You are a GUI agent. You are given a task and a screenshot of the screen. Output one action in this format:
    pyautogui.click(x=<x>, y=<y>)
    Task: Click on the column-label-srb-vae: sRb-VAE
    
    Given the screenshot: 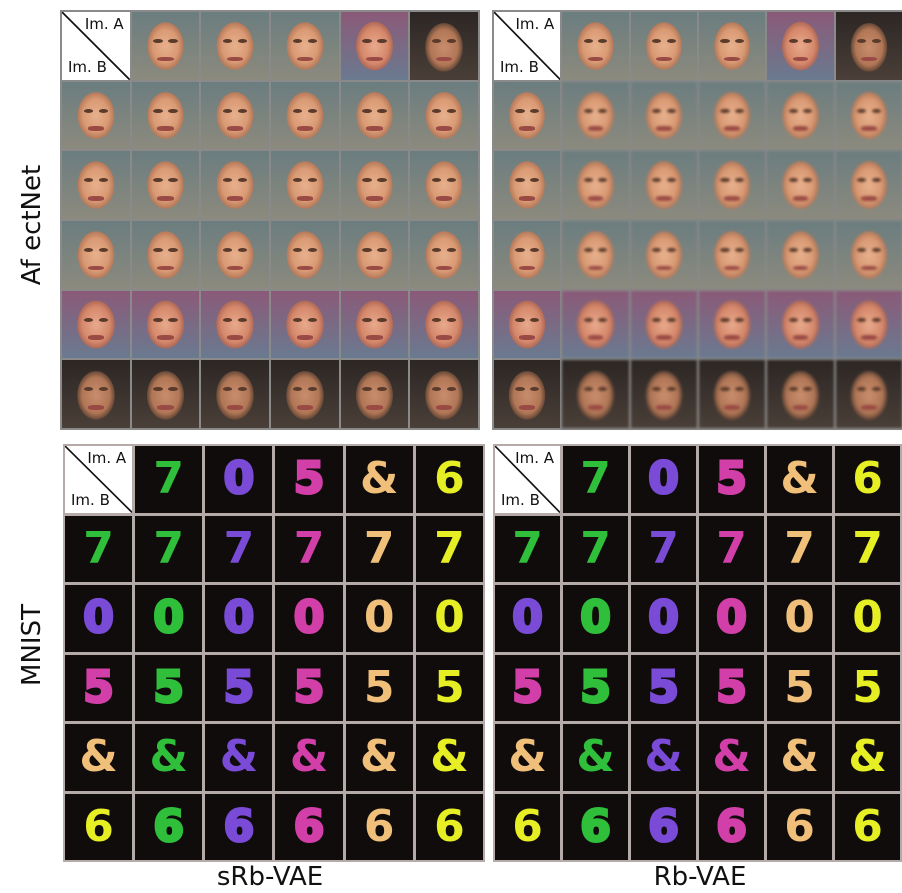 What is the action you would take?
    pyautogui.click(x=270, y=877)
    